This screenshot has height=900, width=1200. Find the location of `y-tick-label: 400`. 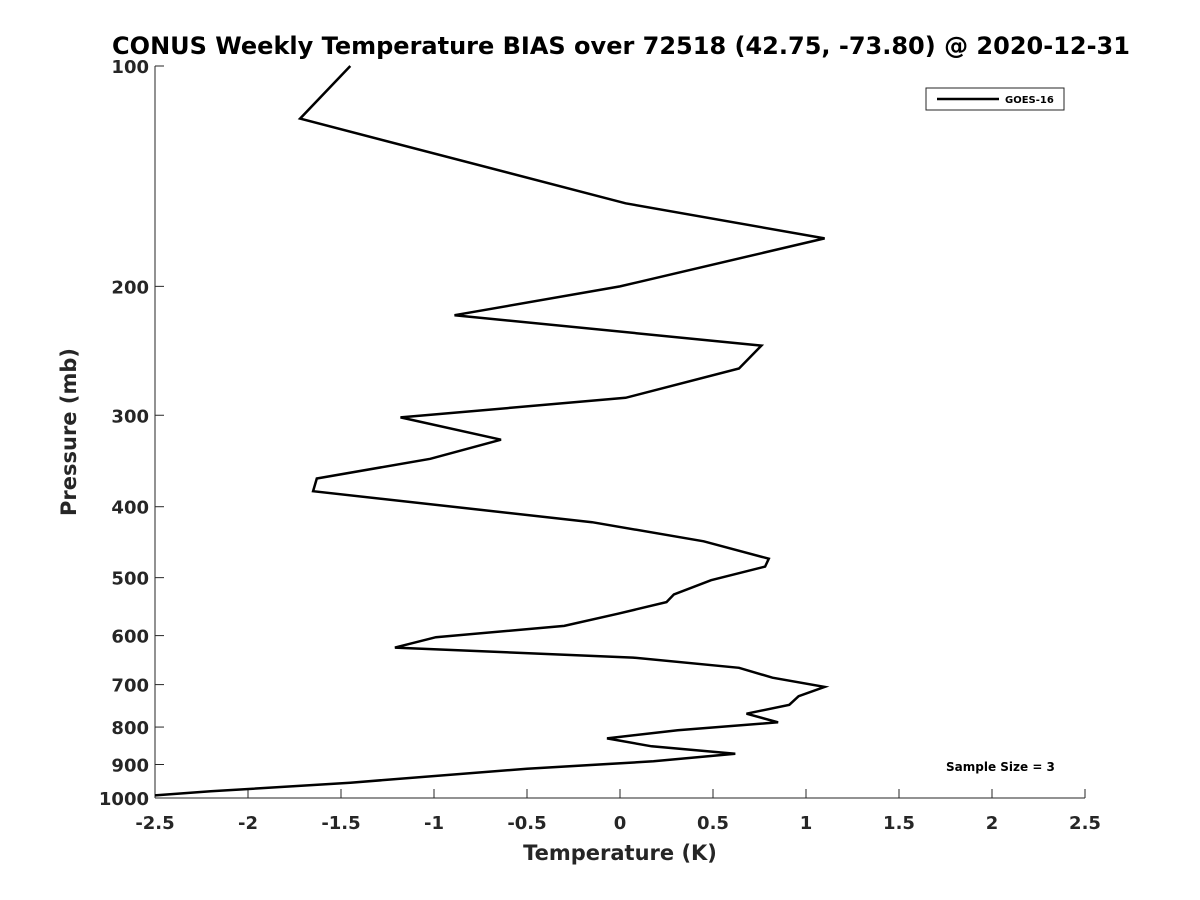

y-tick-label: 400 is located at coordinates (130, 508).